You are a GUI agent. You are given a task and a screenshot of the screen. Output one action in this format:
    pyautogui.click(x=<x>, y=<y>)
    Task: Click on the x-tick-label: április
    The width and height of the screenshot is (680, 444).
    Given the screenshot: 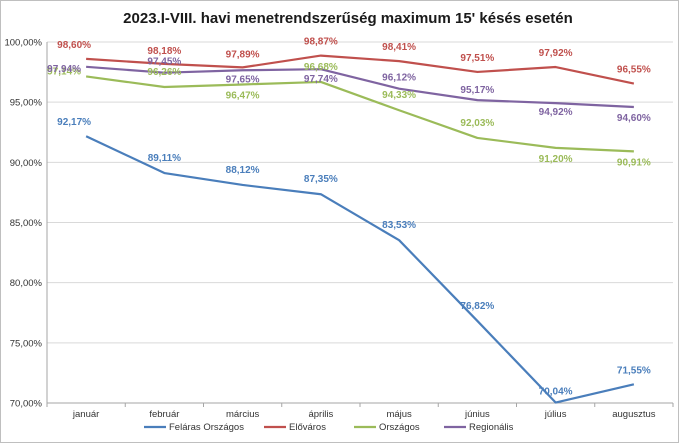 What is the action you would take?
    pyautogui.click(x=320, y=414)
    